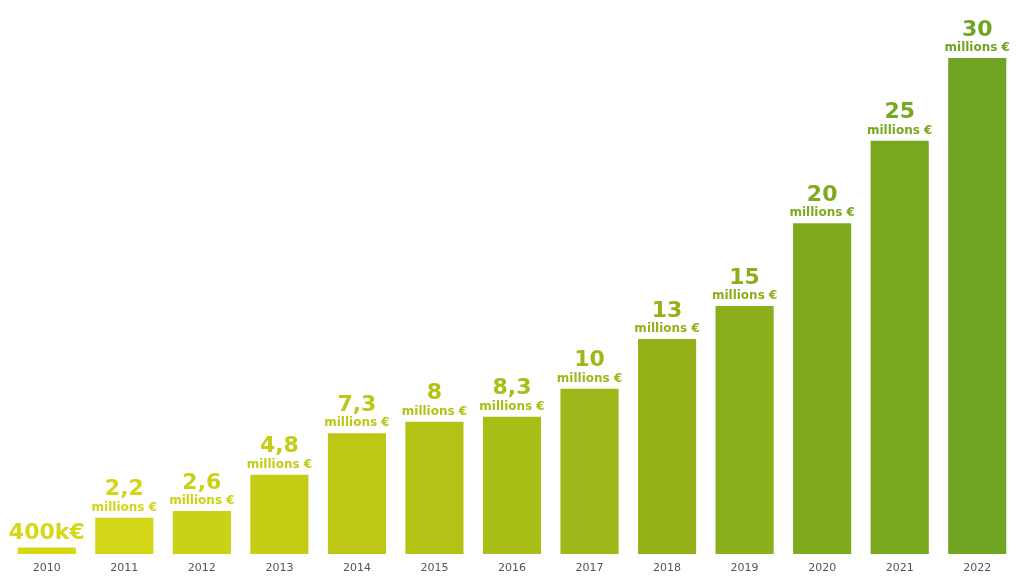 Image resolution: width=1024 pixels, height=588 pixels. I want to click on x-tick-label: 2010, so click(46, 567).